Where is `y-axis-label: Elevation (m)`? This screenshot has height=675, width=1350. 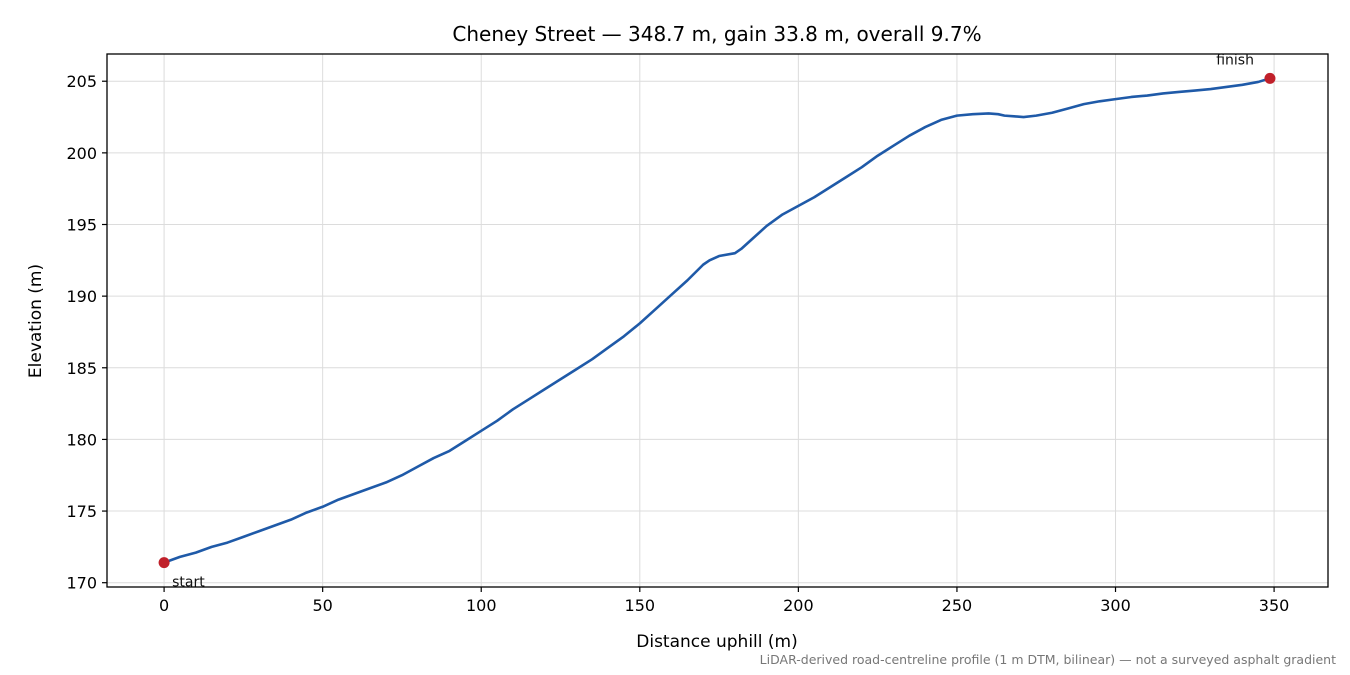
y-axis-label: Elevation (m) is located at coordinates (36, 321).